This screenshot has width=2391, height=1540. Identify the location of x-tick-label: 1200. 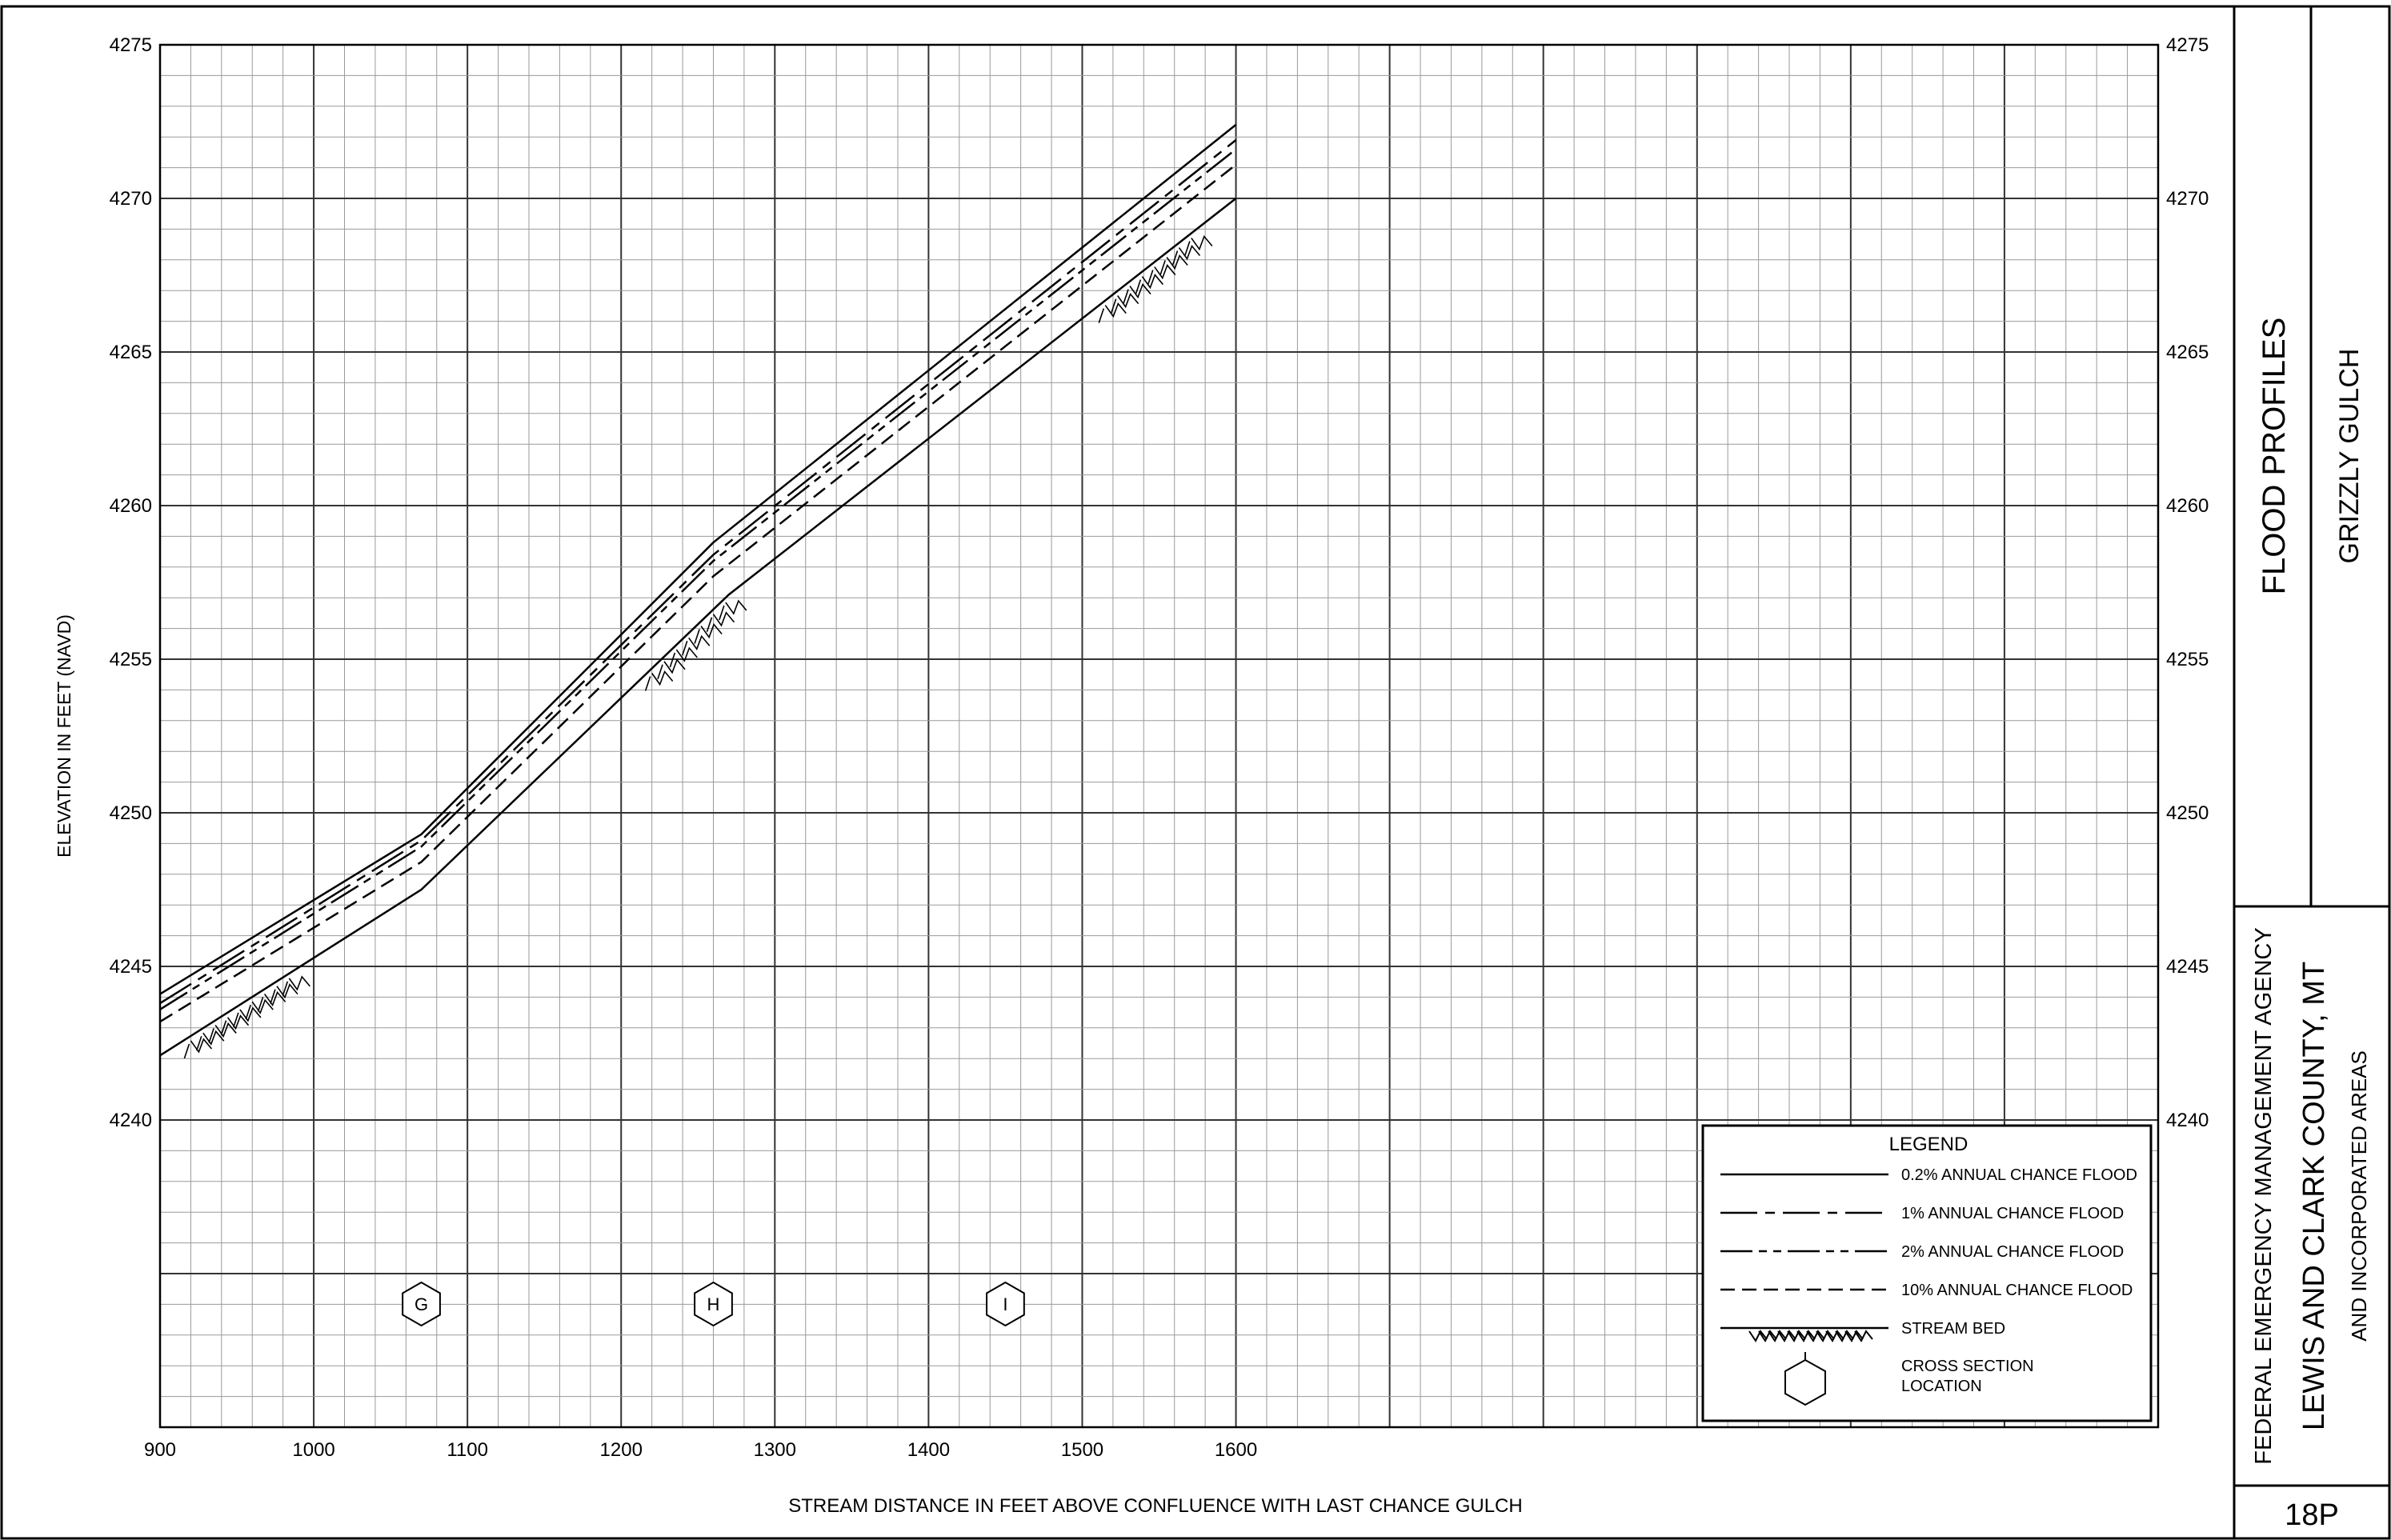
(621, 1450).